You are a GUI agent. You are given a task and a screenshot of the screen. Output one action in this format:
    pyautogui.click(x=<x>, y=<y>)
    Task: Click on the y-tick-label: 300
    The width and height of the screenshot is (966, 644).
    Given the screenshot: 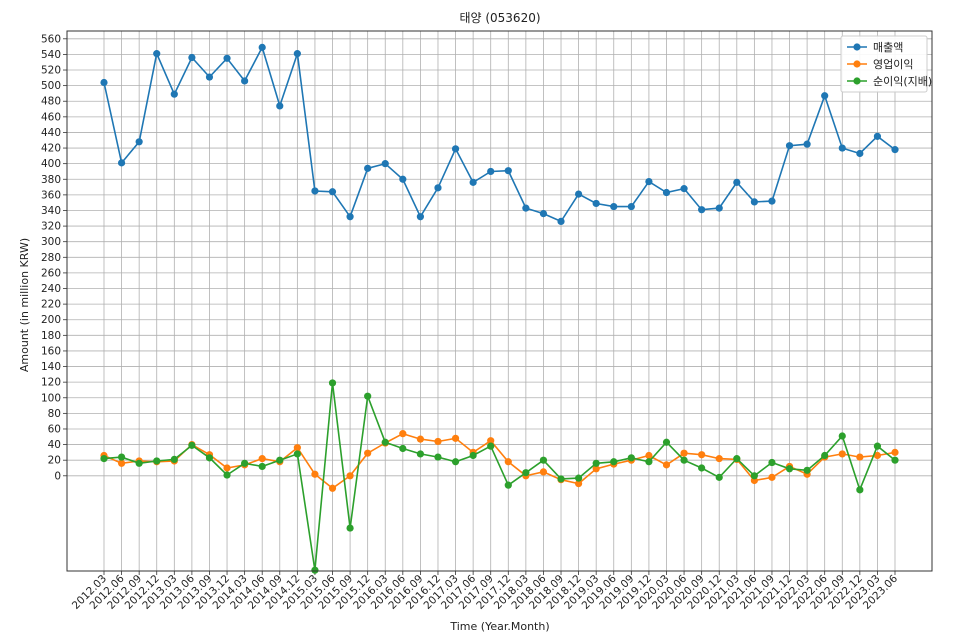 What is the action you would take?
    pyautogui.click(x=51, y=242)
    